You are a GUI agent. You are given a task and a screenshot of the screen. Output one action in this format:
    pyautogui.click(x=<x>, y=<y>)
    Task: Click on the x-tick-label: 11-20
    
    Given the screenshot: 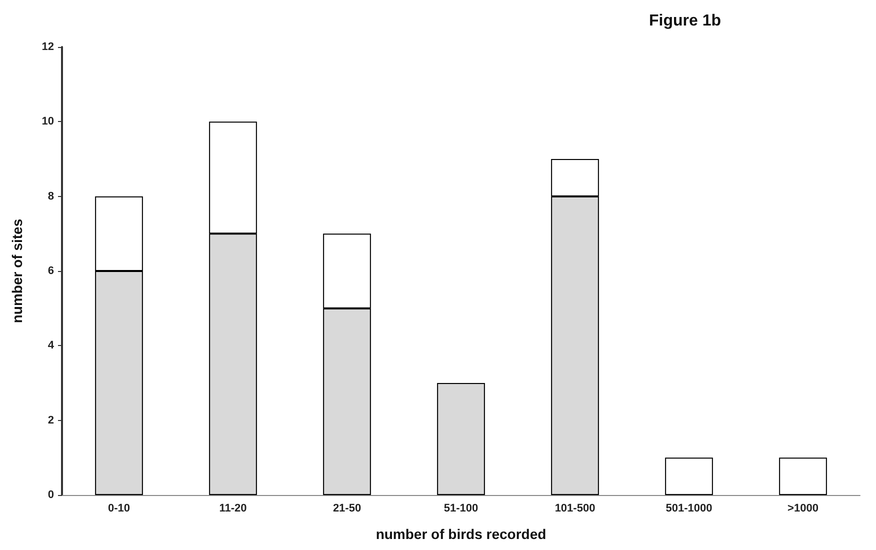 What is the action you would take?
    pyautogui.click(x=233, y=508)
    